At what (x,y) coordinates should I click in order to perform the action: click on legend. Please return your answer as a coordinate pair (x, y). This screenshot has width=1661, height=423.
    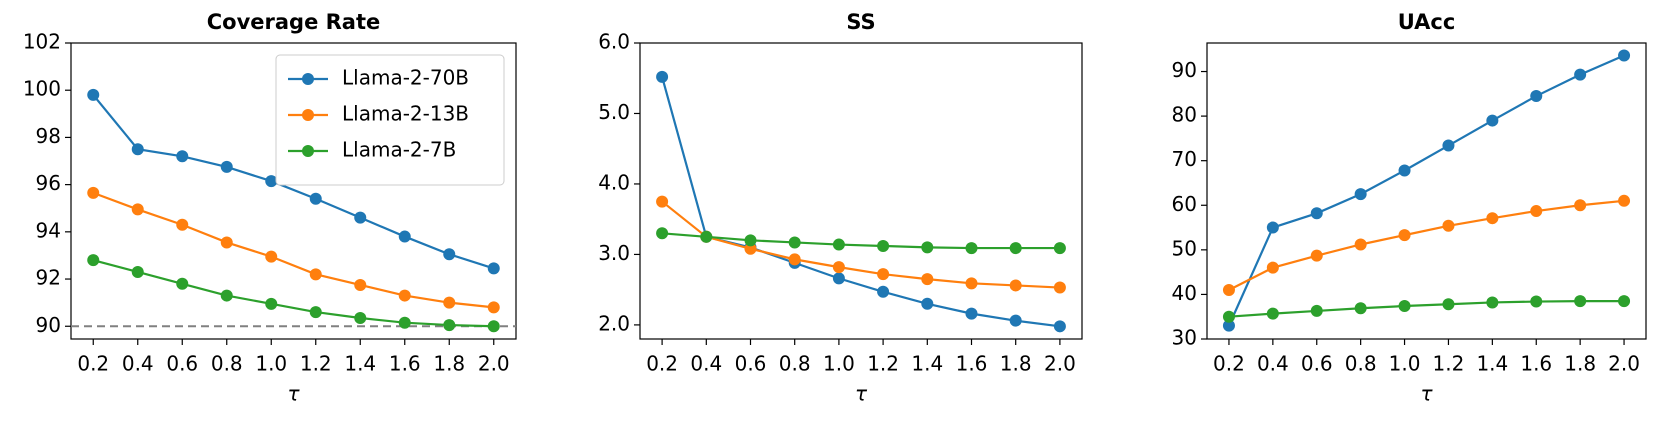
    Looking at the image, I should click on (390, 120).